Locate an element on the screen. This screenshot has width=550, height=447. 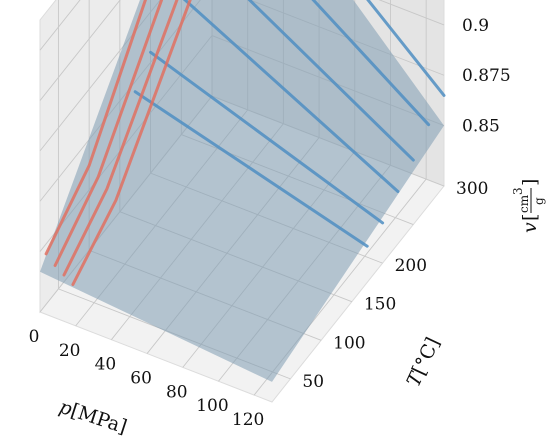
x-axis-unit: [MPa] is located at coordinates (99, 419).